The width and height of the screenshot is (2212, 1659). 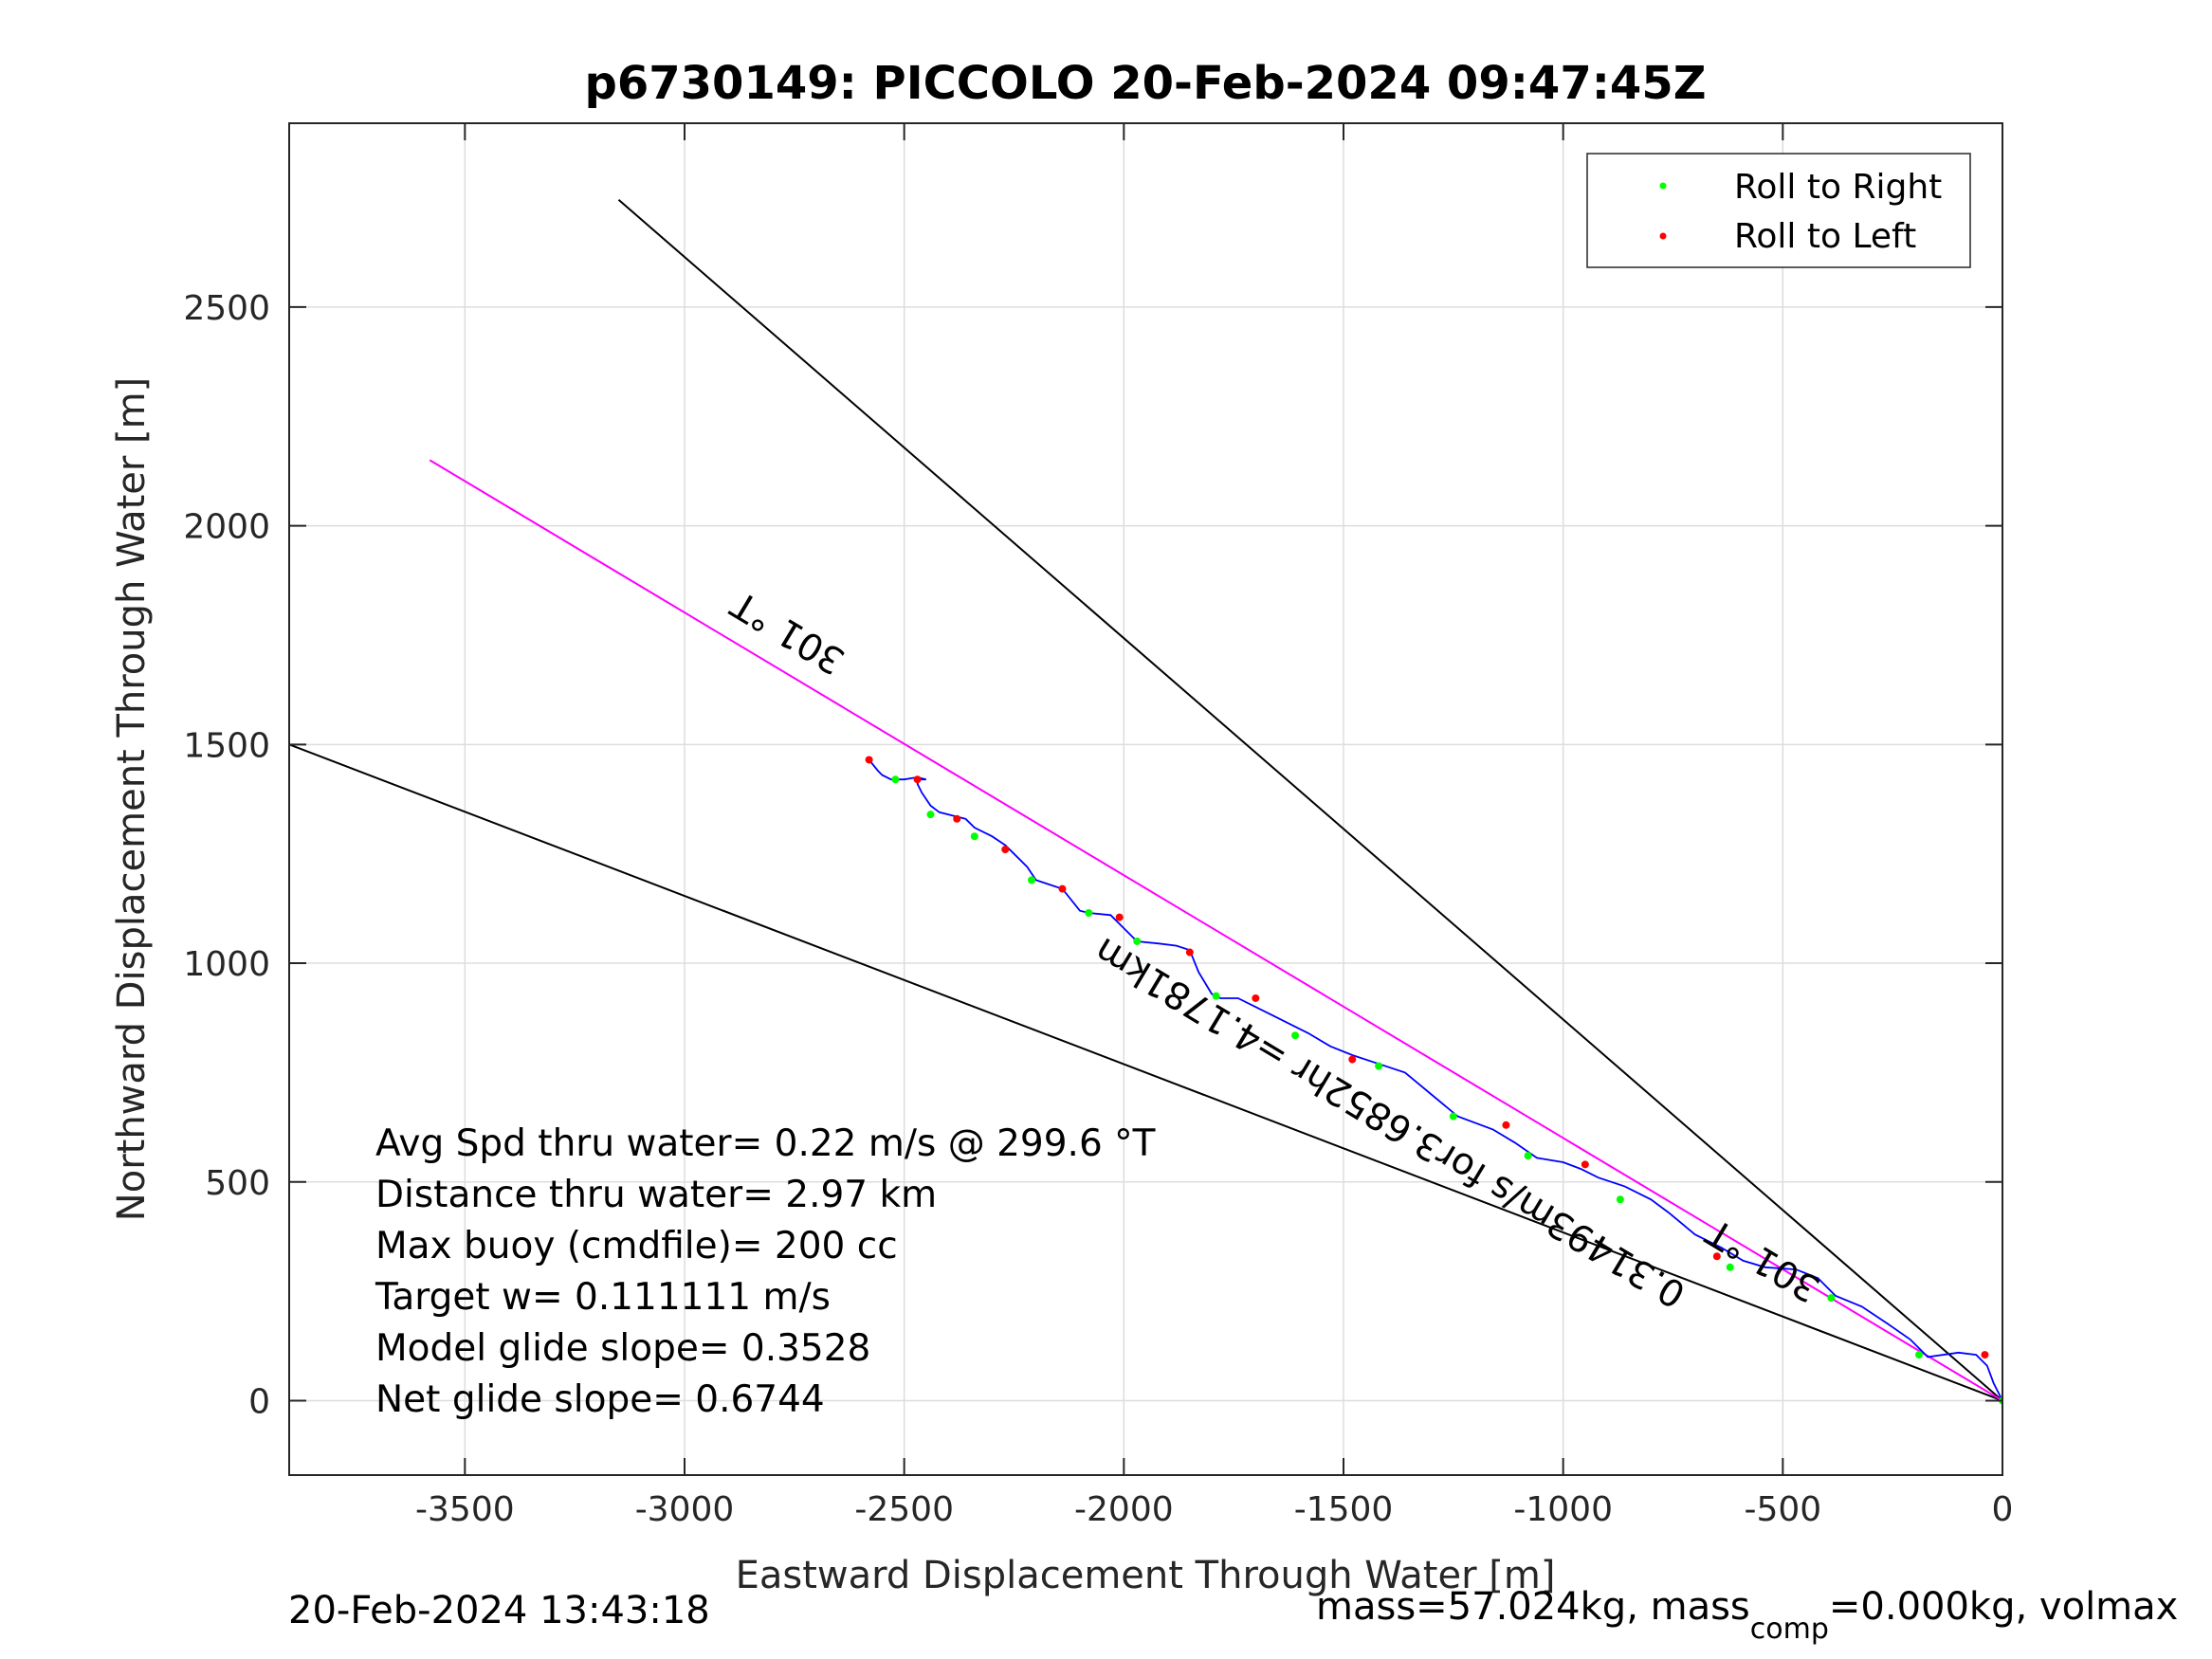 What do you see at coordinates (636, 1246) in the screenshot?
I see `stats-line: Max buoy (cmdfile)= 200 cc` at bounding box center [636, 1246].